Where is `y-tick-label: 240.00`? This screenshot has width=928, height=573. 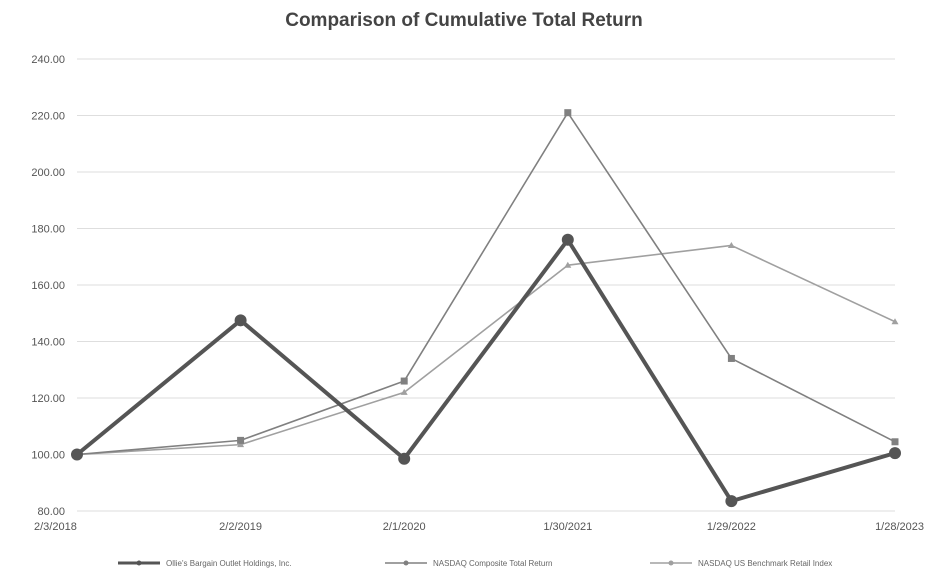
y-tick-label: 240.00 is located at coordinates (48, 60).